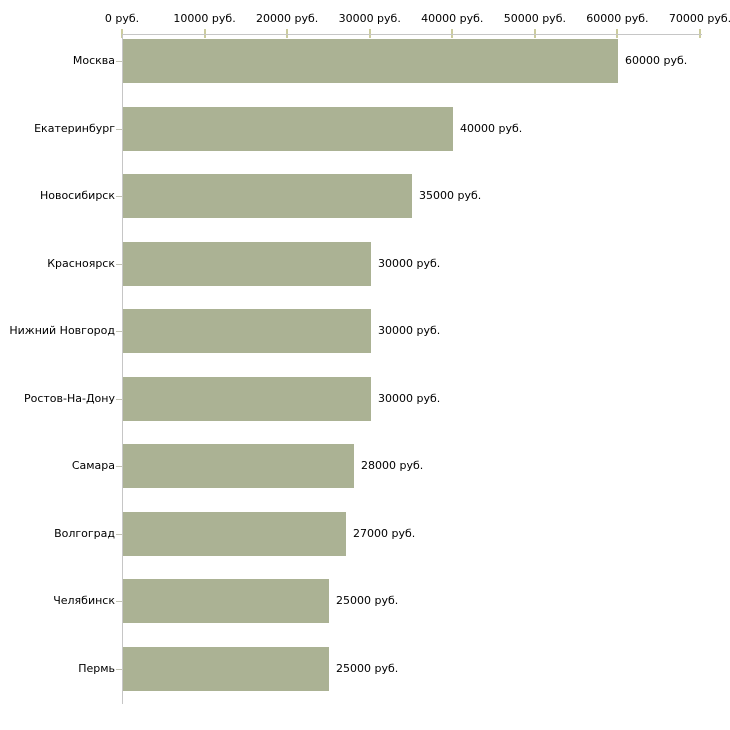 The height and width of the screenshot is (730, 730). Describe the element at coordinates (699, 18) in the screenshot. I see `x-axis-tick-label: 70000 руб.` at that location.